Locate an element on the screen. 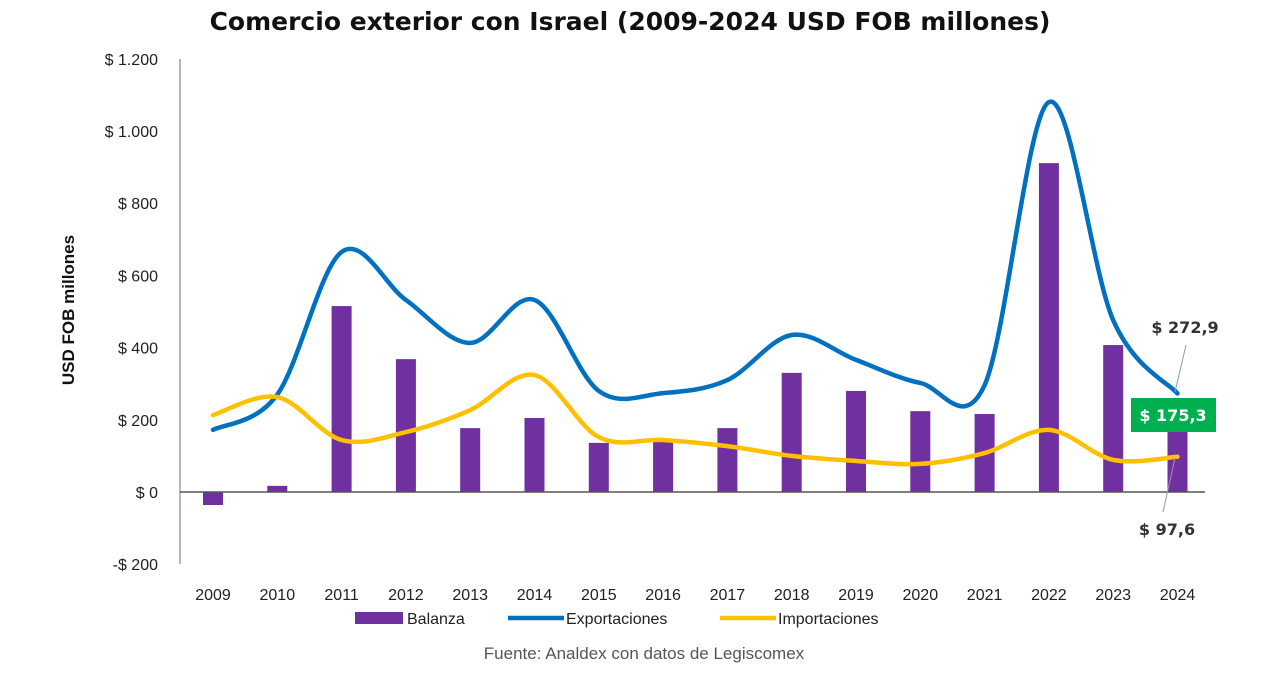 The width and height of the screenshot is (1280, 681). y-tick-label: $ 1.000 is located at coordinates (131, 132).